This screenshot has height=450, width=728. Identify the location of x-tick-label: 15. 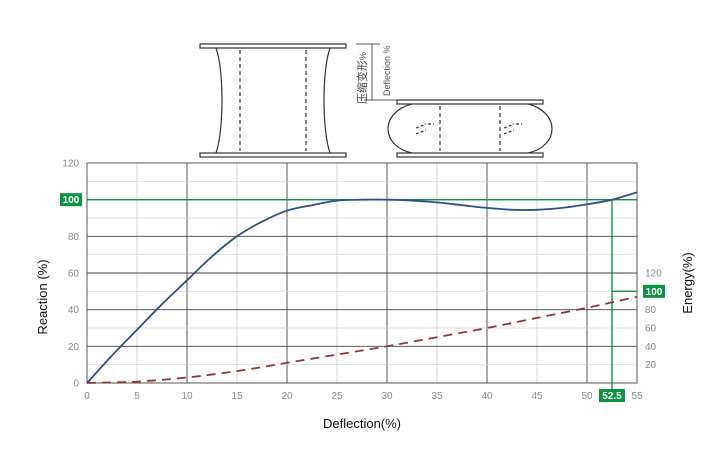
(237, 396).